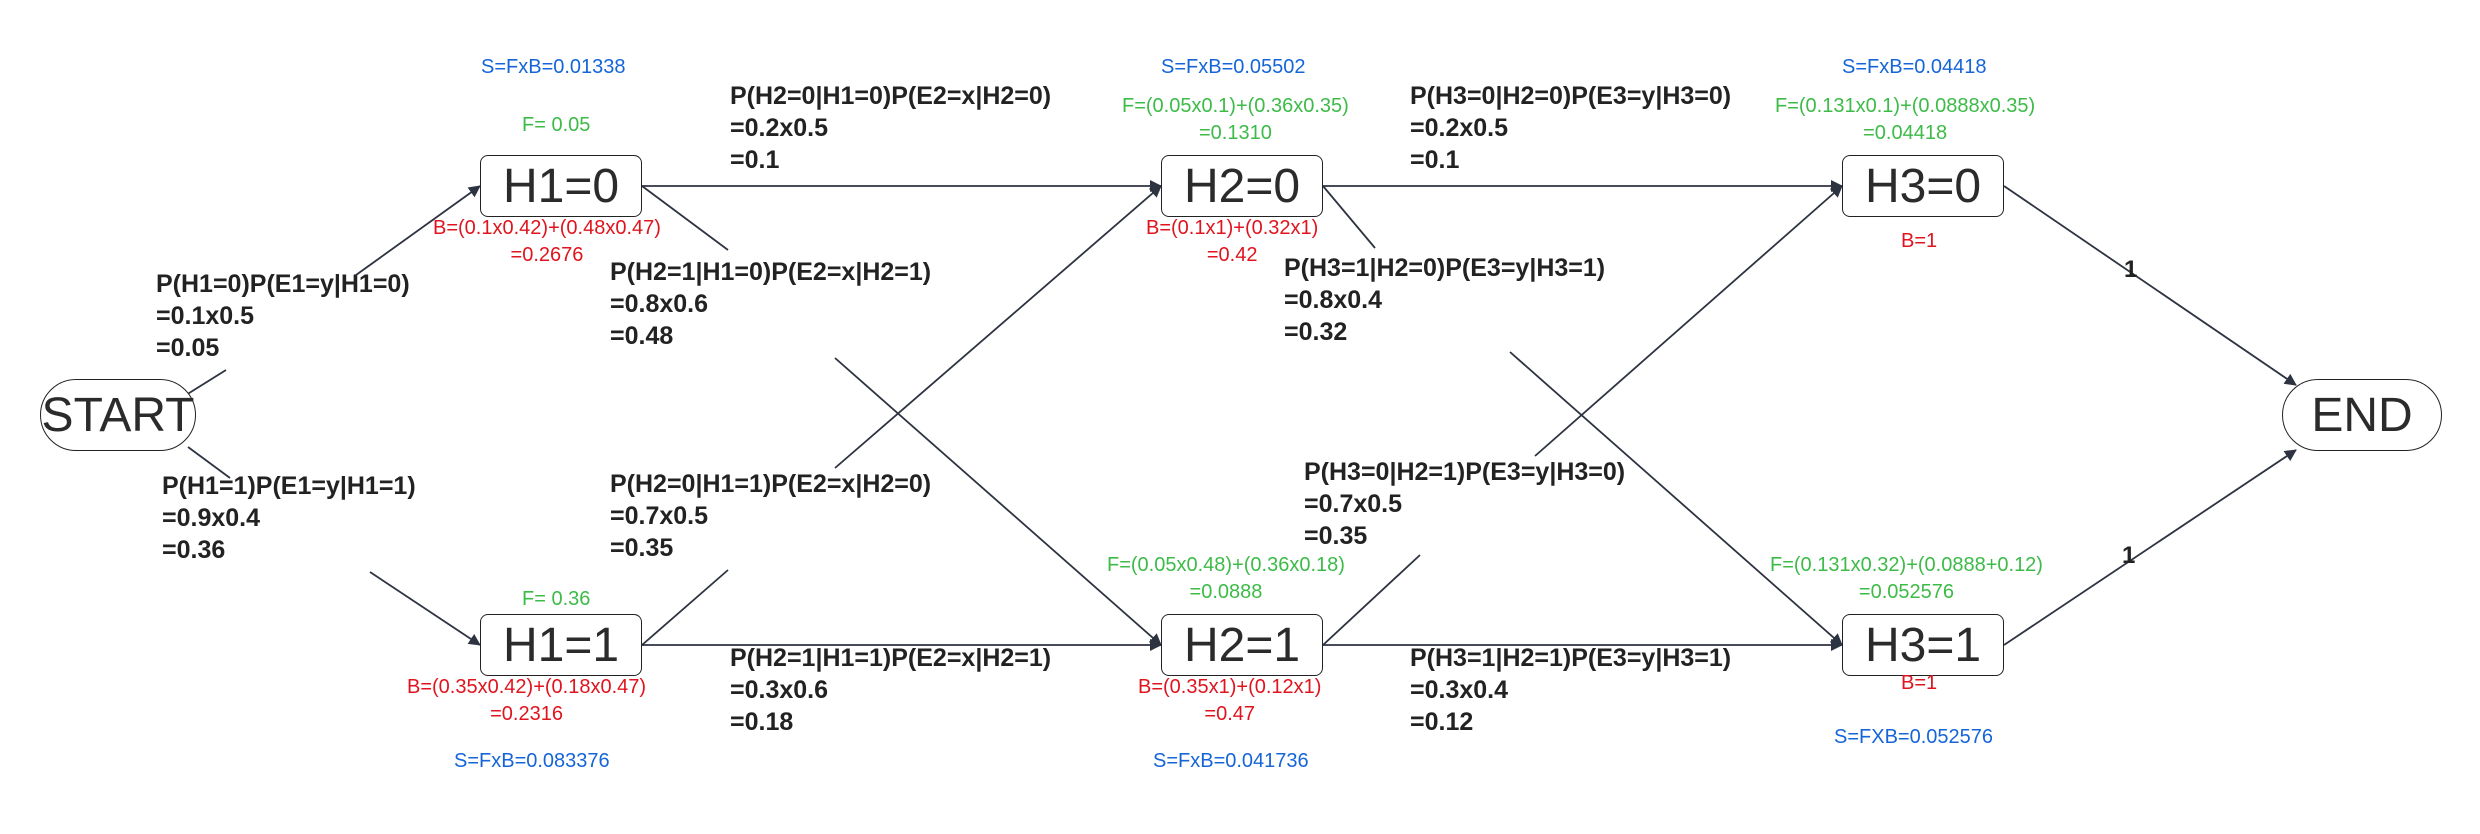 Image resolution: width=2480 pixels, height=834 pixels. Describe the element at coordinates (1445, 300) in the screenshot. I see `transition-h2-0-h3-1: P(H3=1|H2=0)P(E3=y|H3=1) =0.8x0.4 =0.32` at that location.